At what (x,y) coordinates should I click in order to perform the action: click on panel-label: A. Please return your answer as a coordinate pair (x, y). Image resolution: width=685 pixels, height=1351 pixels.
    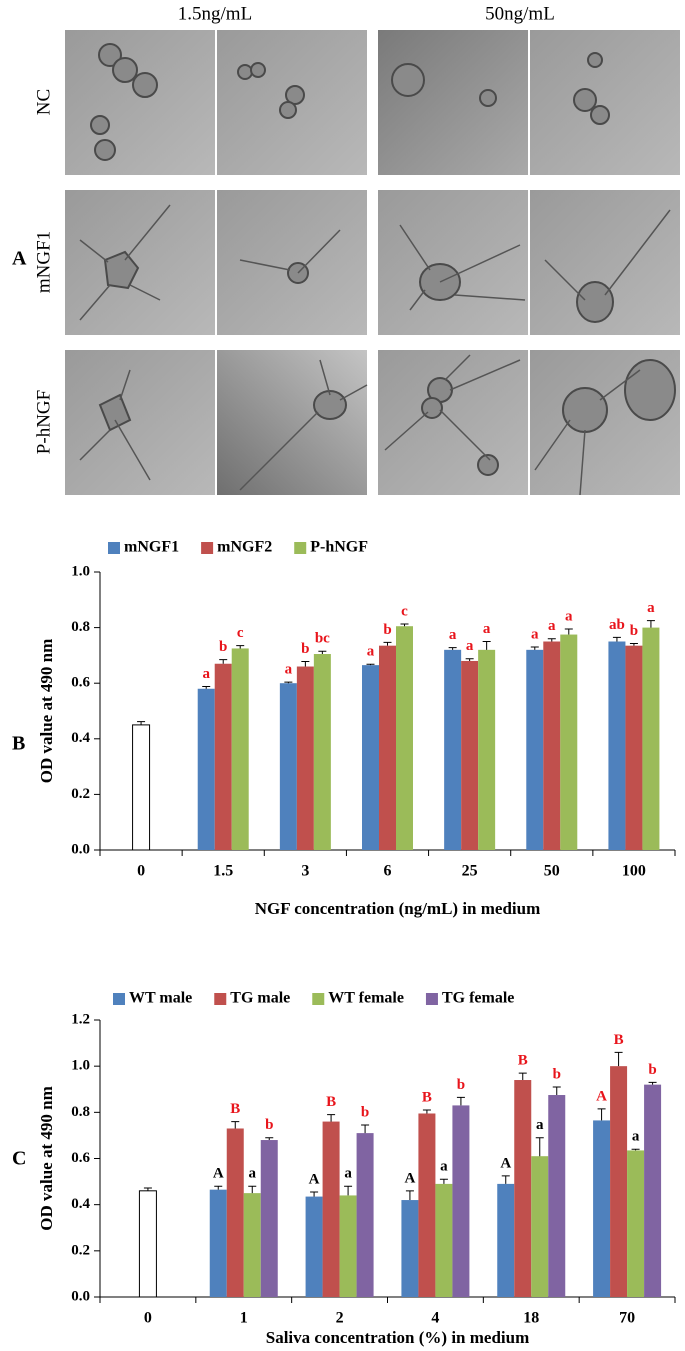
    Looking at the image, I should click on (19, 259).